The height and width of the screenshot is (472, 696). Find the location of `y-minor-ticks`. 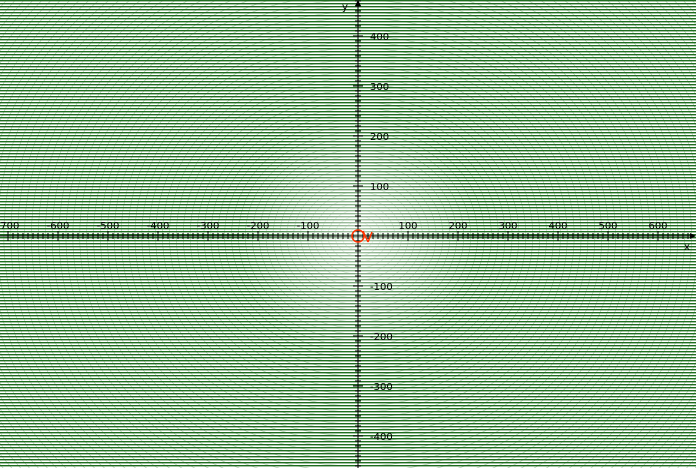

y-minor-ticks is located at coordinates (358, 236).